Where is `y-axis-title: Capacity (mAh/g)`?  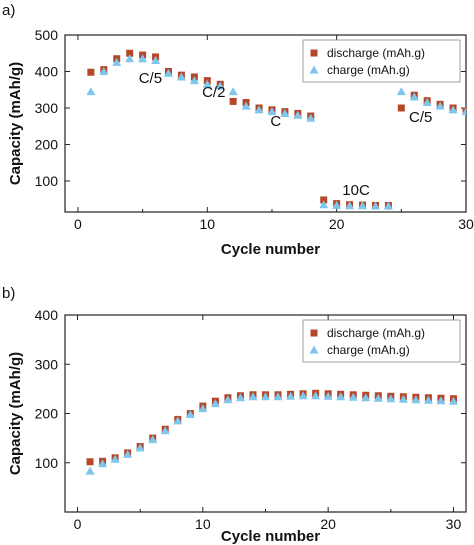
y-axis-title: Capacity (mAh/g) is located at coordinates (15, 413).